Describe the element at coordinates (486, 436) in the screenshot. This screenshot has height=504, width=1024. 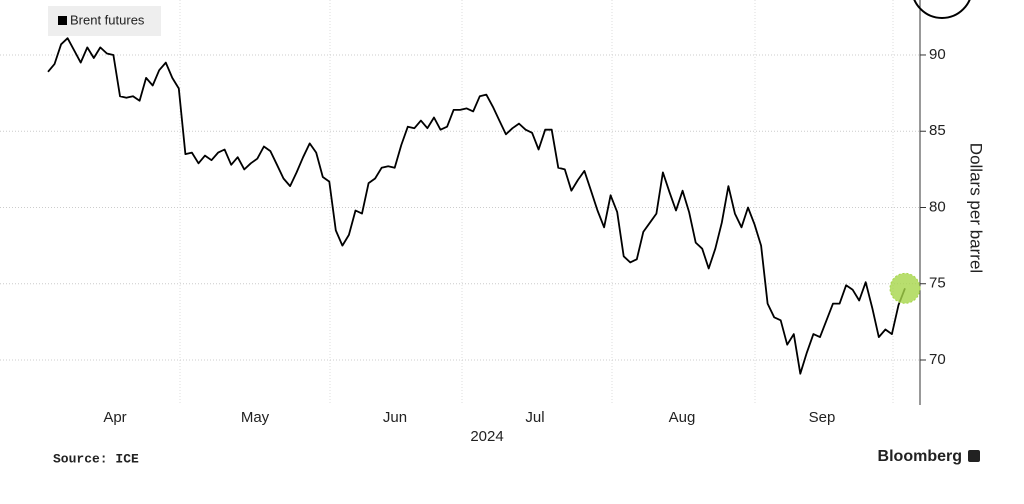
I see `year-label: 2024` at that location.